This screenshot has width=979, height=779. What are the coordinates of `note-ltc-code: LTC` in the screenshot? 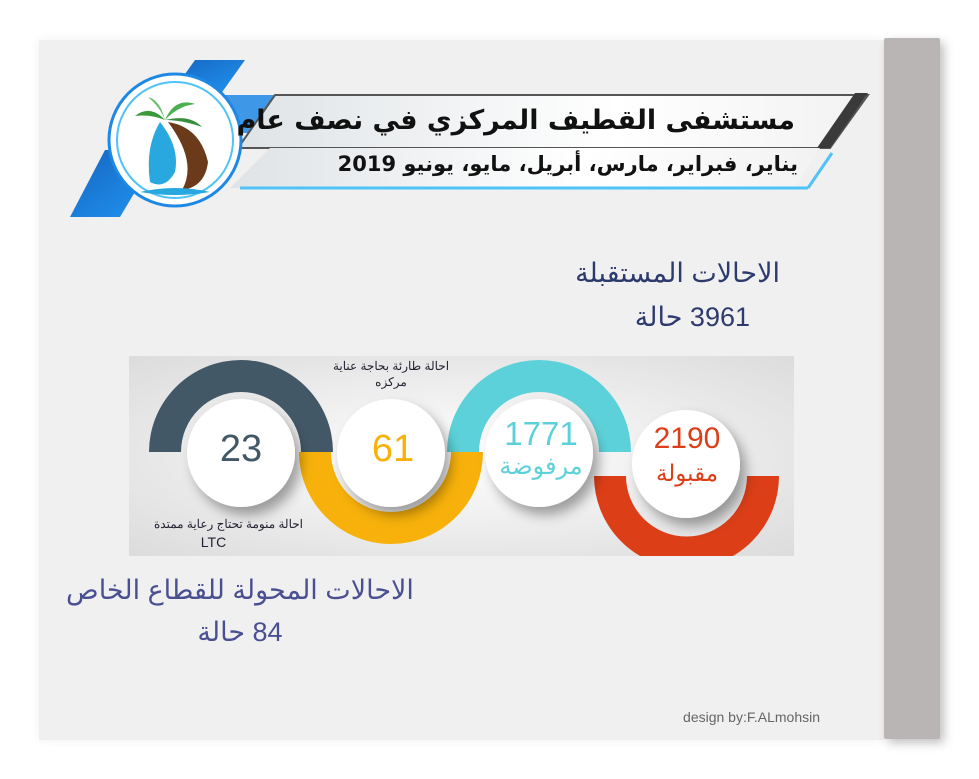 It's located at (213, 542).